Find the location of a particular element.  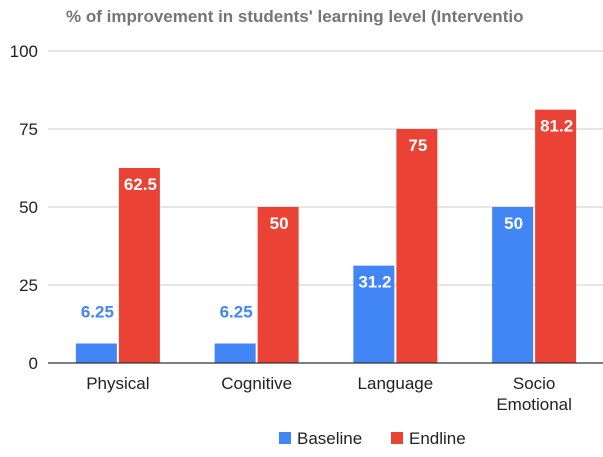

legend-label-endline: Endline is located at coordinates (437, 438).